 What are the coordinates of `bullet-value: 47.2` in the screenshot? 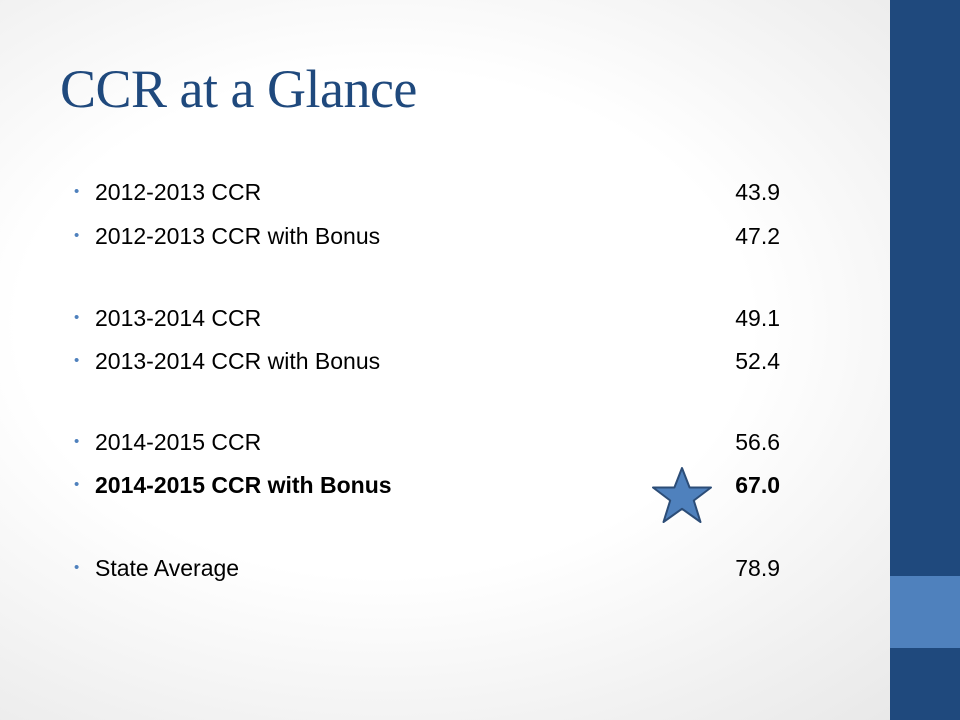 It's located at (757, 236).